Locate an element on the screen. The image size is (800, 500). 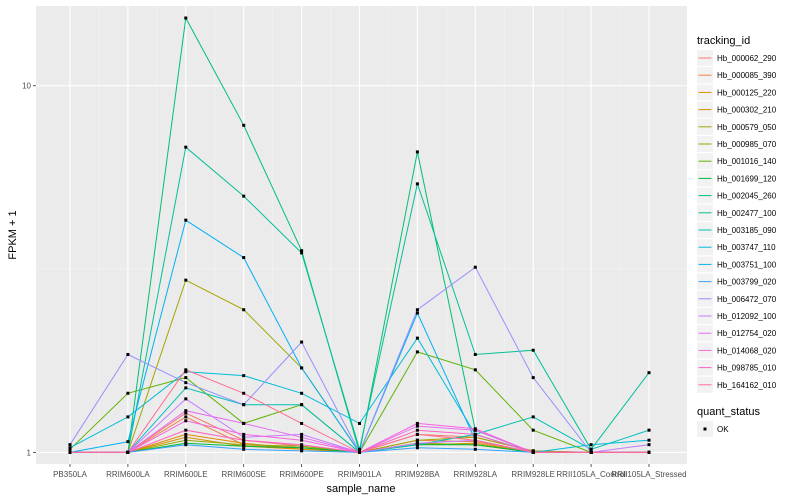
legend-label: Hb_000125_220 is located at coordinates (747, 92).